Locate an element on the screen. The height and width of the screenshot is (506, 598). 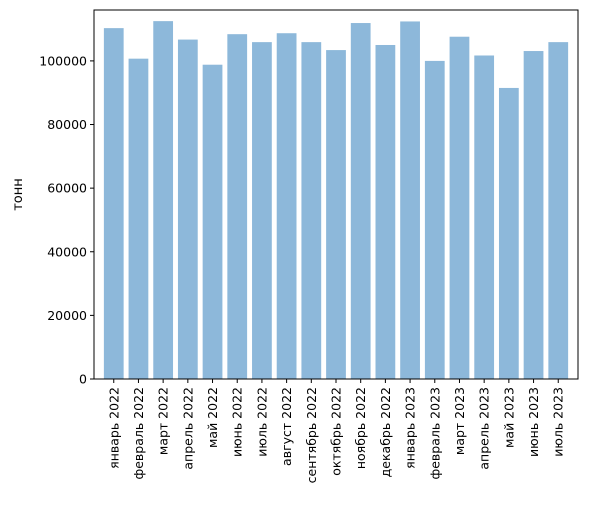
x-tick-label-9: октябрь 2022 is located at coordinates (336, 431).